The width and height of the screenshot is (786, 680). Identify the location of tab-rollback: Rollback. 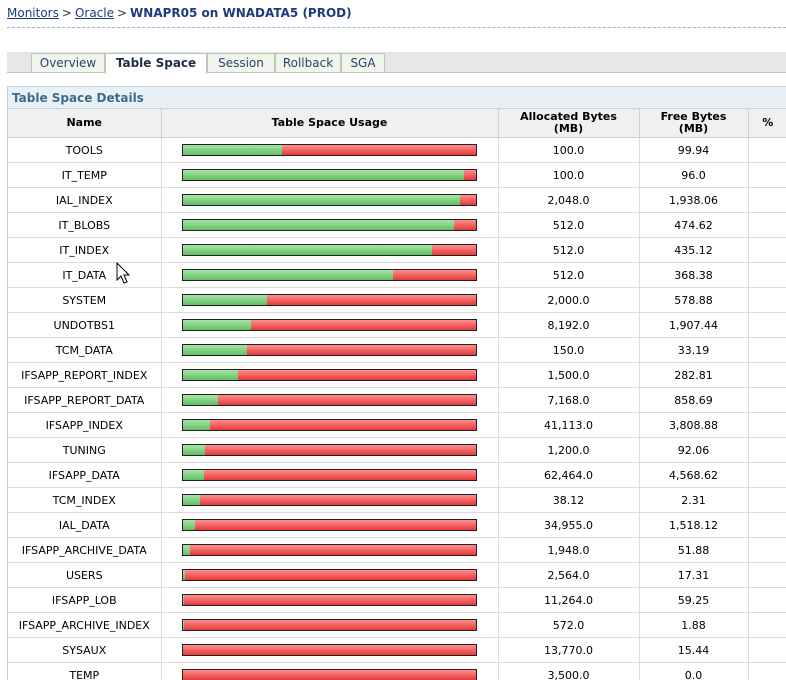
(308, 62).